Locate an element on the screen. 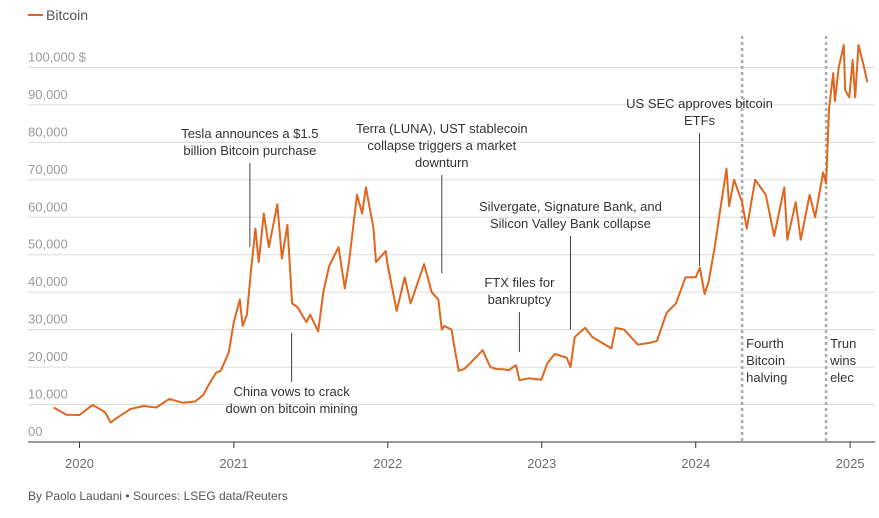 The image size is (879, 518). legend-label: Bitcoin is located at coordinates (67, 15).